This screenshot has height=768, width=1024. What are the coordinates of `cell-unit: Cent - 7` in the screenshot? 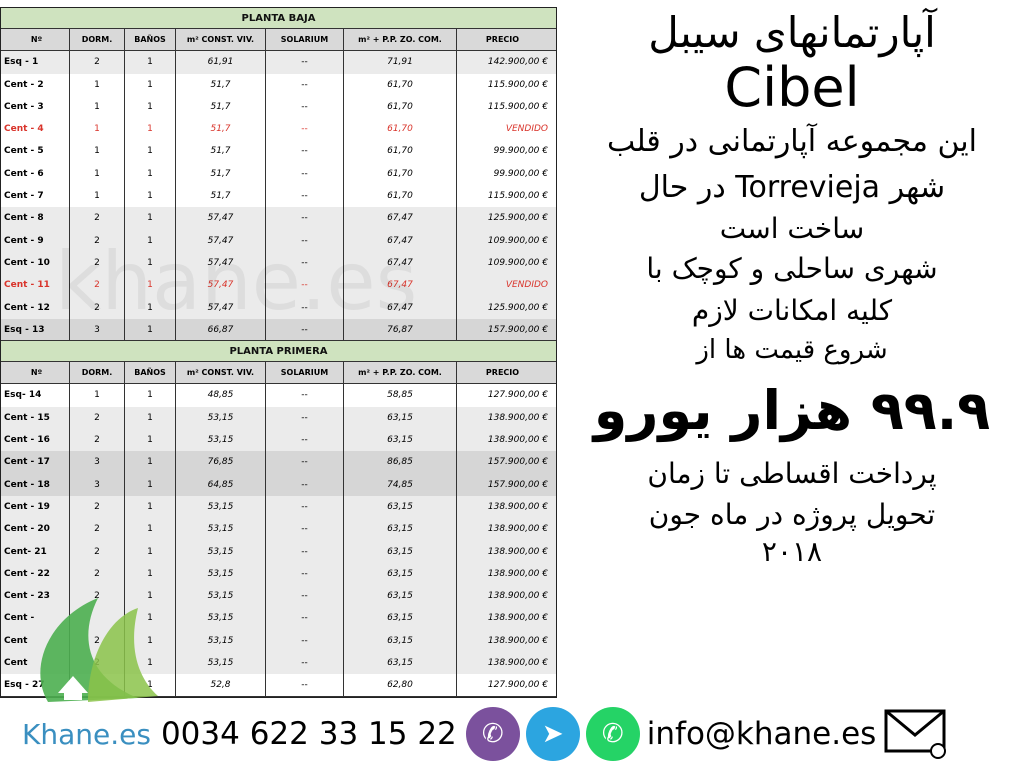 It's located at (35, 196).